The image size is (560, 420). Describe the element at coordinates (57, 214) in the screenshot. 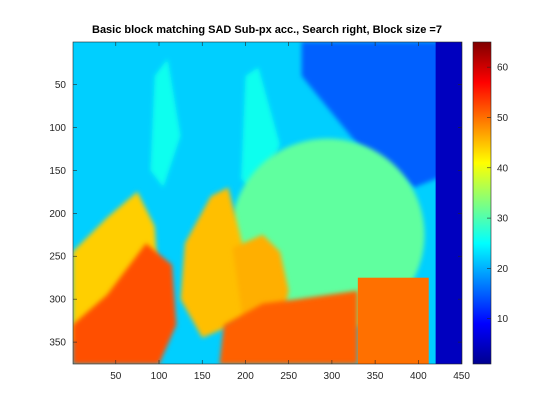

I see `y-tick-label: 200` at that location.